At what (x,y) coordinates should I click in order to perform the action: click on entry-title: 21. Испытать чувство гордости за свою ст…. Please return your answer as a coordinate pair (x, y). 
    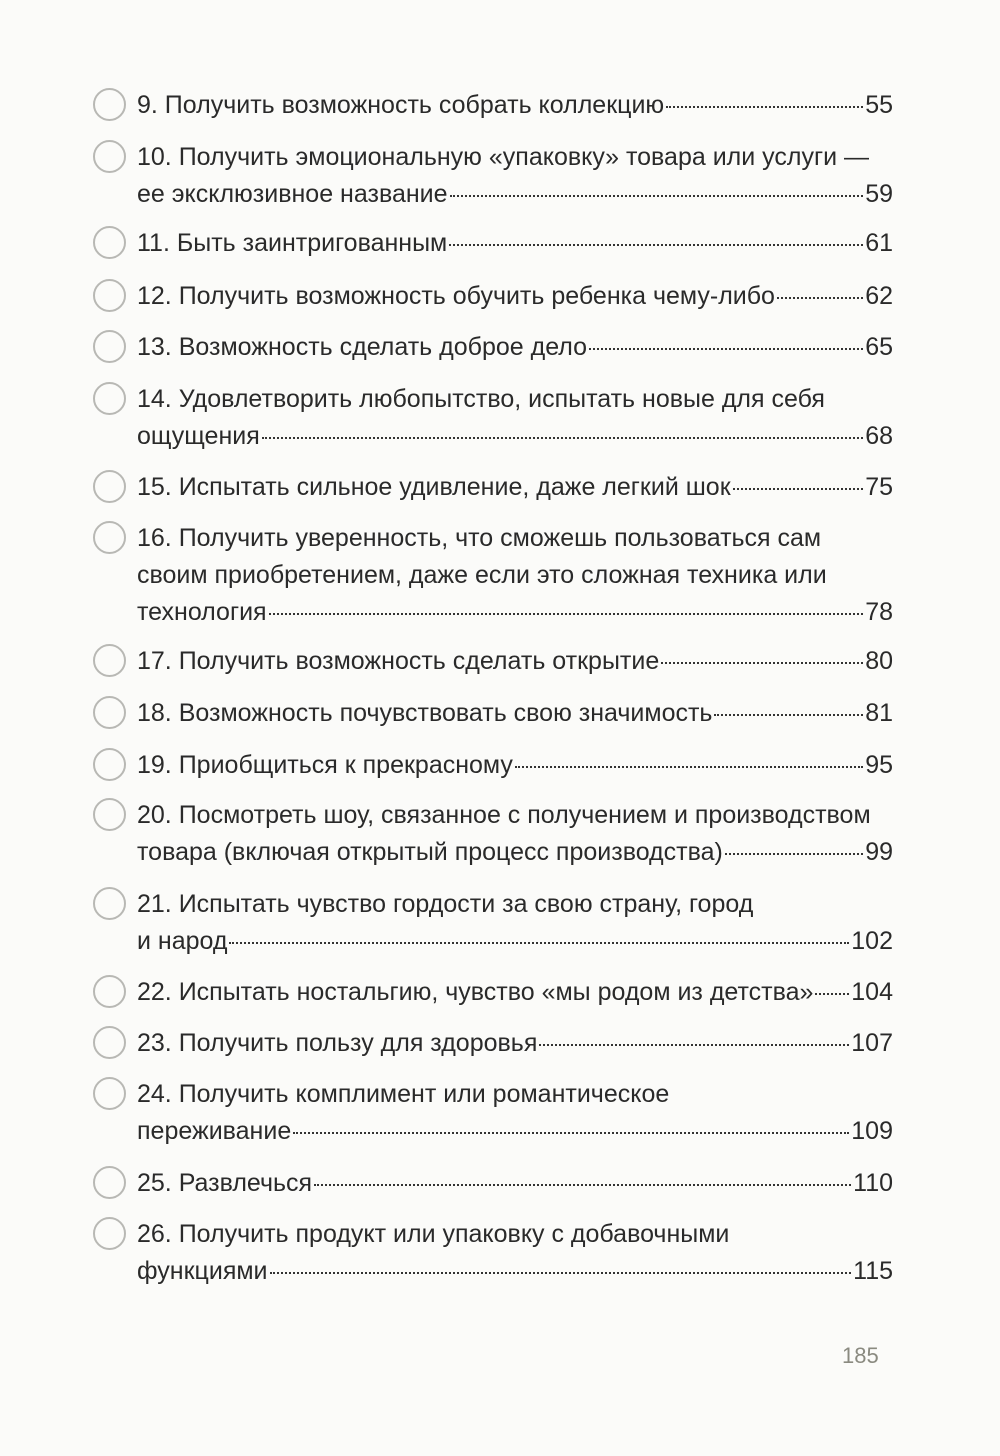
    Looking at the image, I should click on (445, 904).